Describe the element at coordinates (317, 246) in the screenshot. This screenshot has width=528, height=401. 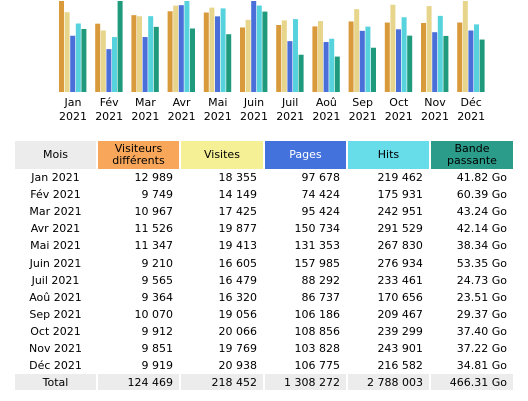
I see `cell-pages: 131 353` at that location.